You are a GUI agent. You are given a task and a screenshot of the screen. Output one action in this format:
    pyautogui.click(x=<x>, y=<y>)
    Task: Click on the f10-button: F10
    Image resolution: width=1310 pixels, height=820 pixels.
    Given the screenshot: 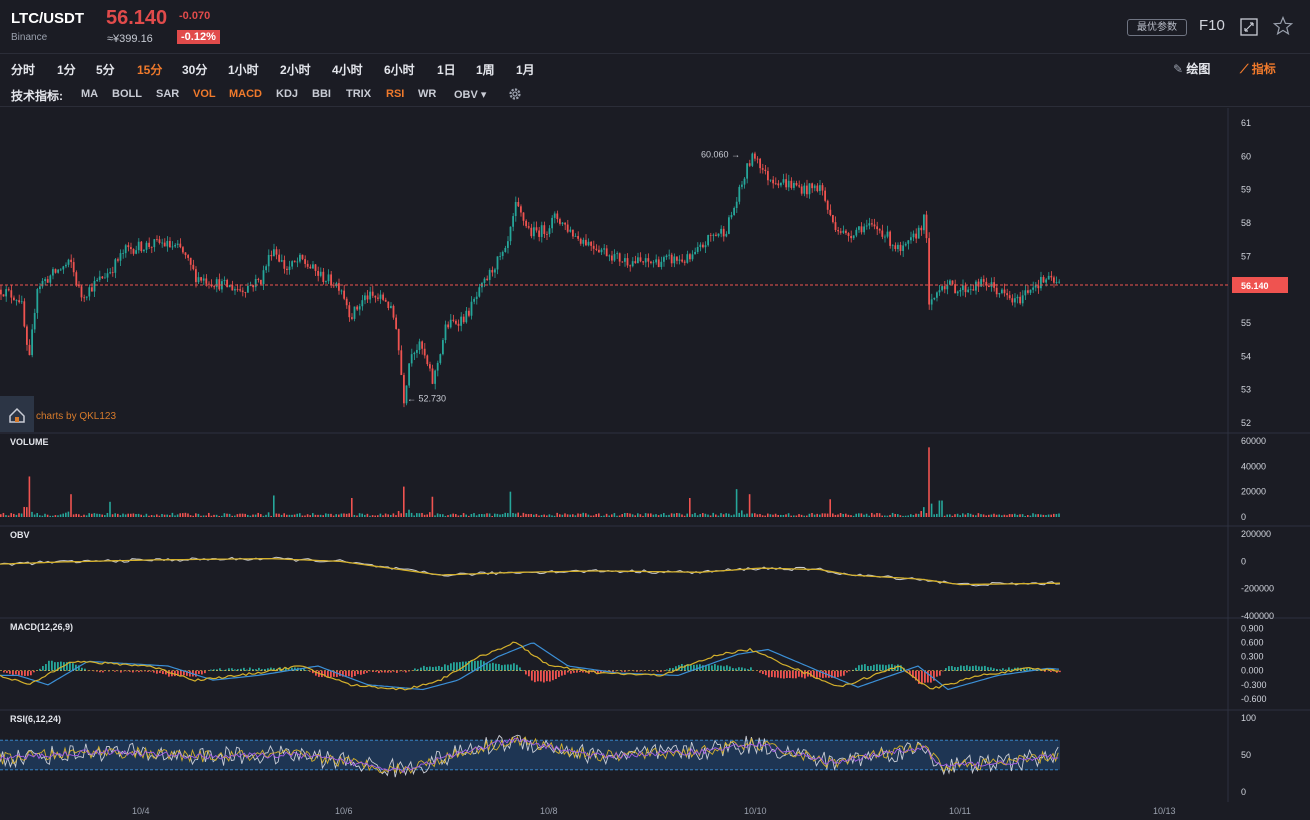 What is the action you would take?
    pyautogui.click(x=1212, y=25)
    